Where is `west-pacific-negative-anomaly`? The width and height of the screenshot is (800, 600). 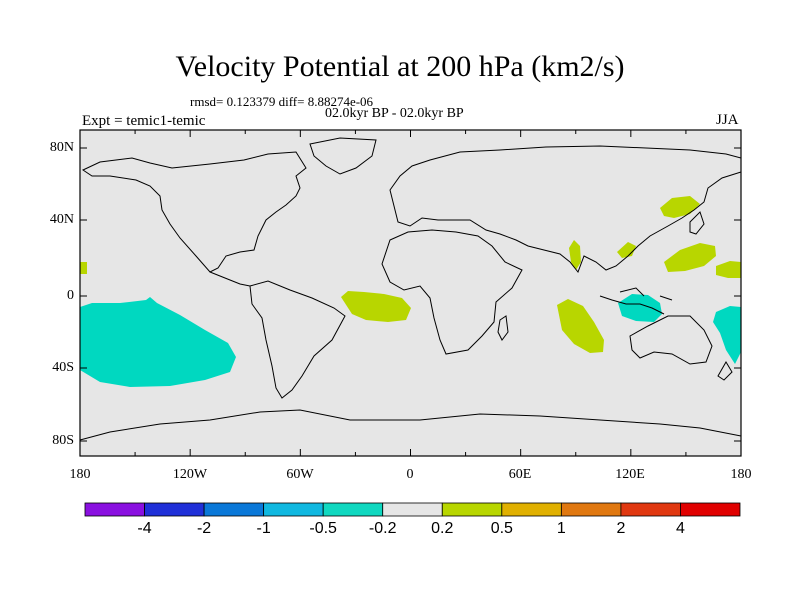 west-pacific-negative-anomaly is located at coordinates (727, 335).